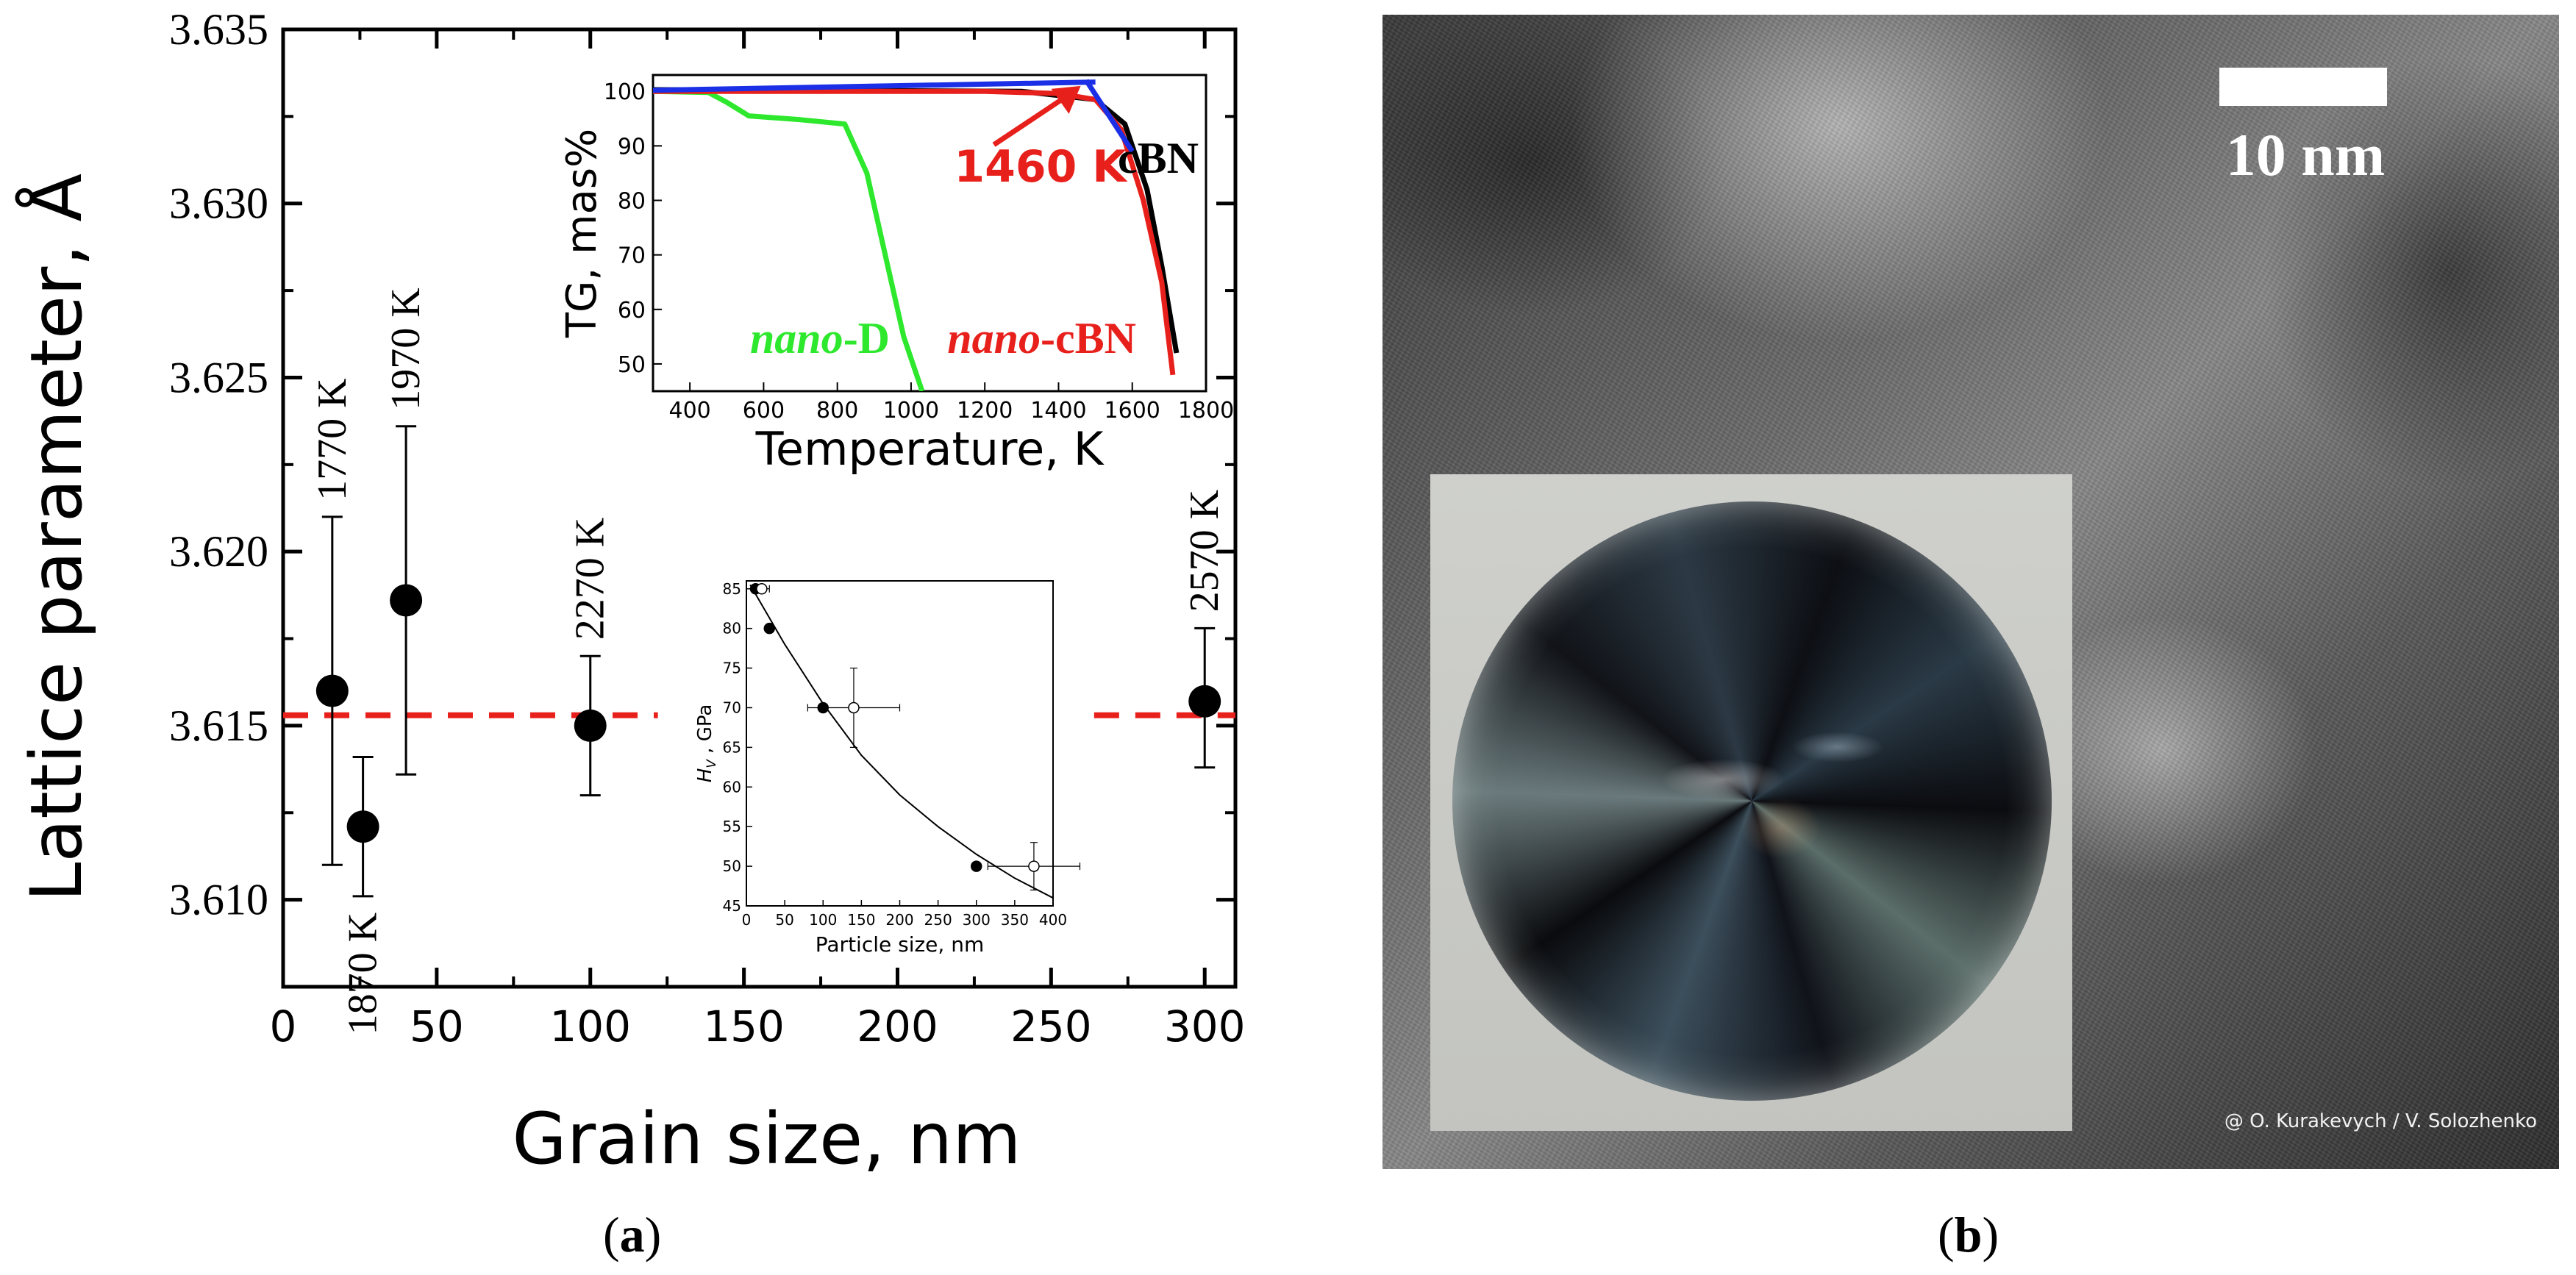 Image resolution: width=2576 pixels, height=1275 pixels. What do you see at coordinates (732, 629) in the screenshot?
I see `hardness-y-tick-label: 80` at bounding box center [732, 629].